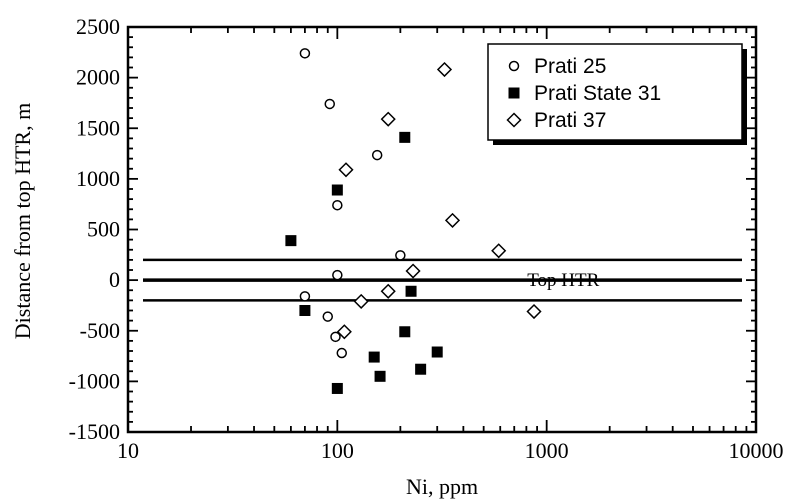  What do you see at coordinates (597, 93) in the screenshot?
I see `legend-label-1: Prati State 31` at bounding box center [597, 93].